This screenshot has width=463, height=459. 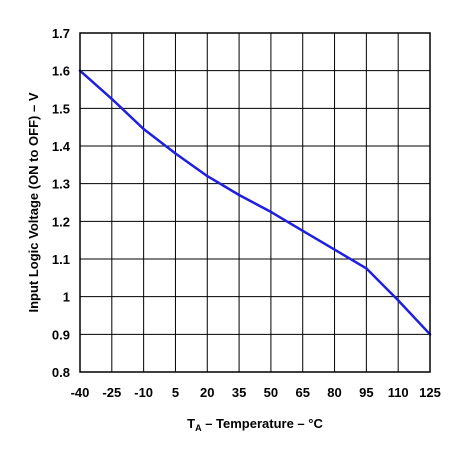 I want to click on y-tick-label: 1.2, so click(x=61, y=221).